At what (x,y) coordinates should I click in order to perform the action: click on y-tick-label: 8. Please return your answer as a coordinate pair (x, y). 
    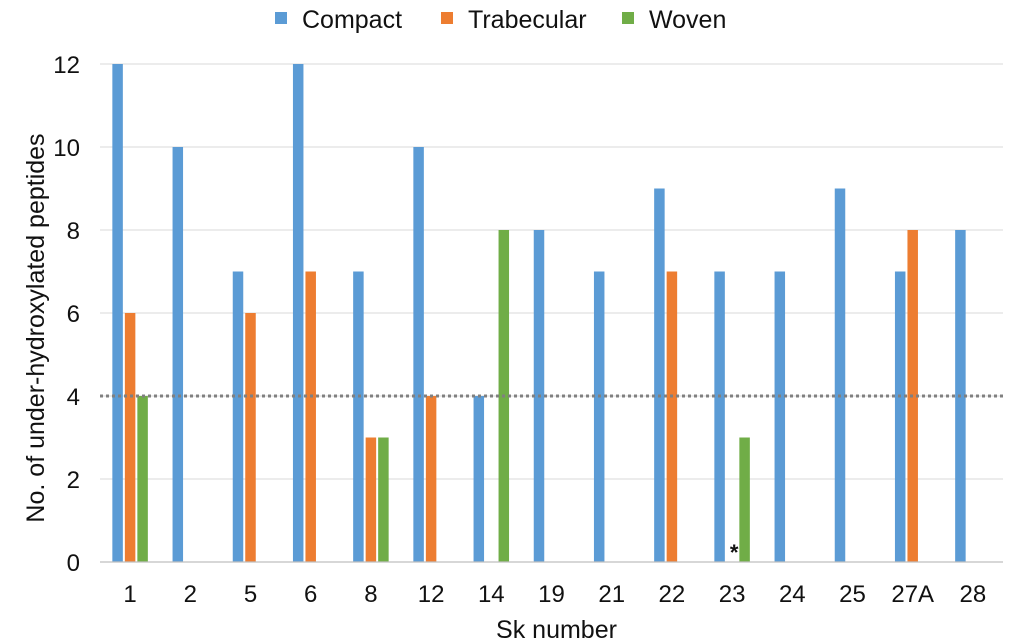
    Looking at the image, I should click on (73, 231).